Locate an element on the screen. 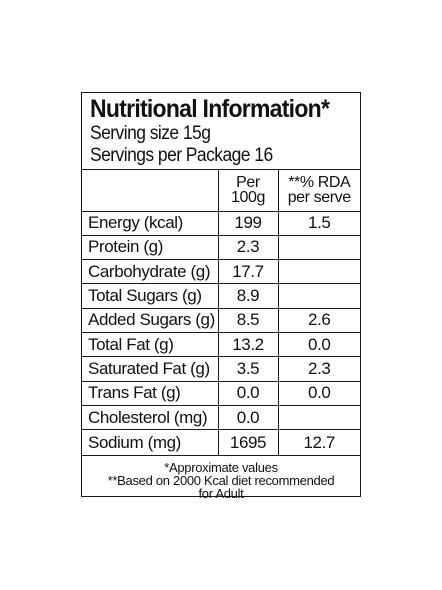 The height and width of the screenshot is (590, 442). table-row: Total Fat (g) 13.2 0.0 is located at coordinates (221, 345).